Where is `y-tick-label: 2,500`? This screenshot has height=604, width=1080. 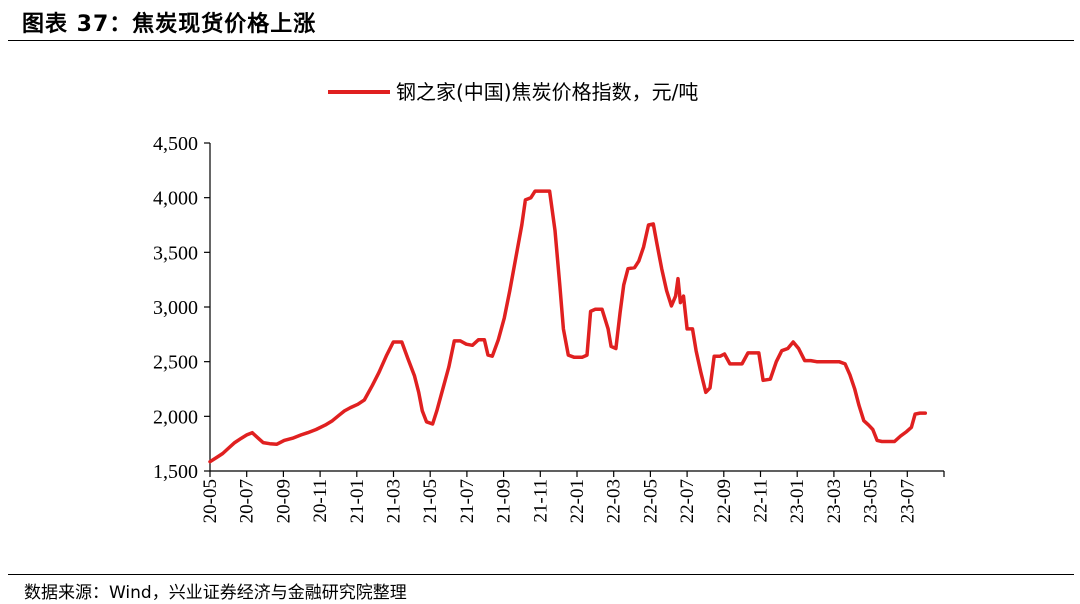
y-tick-label: 2,500 is located at coordinates (175, 363).